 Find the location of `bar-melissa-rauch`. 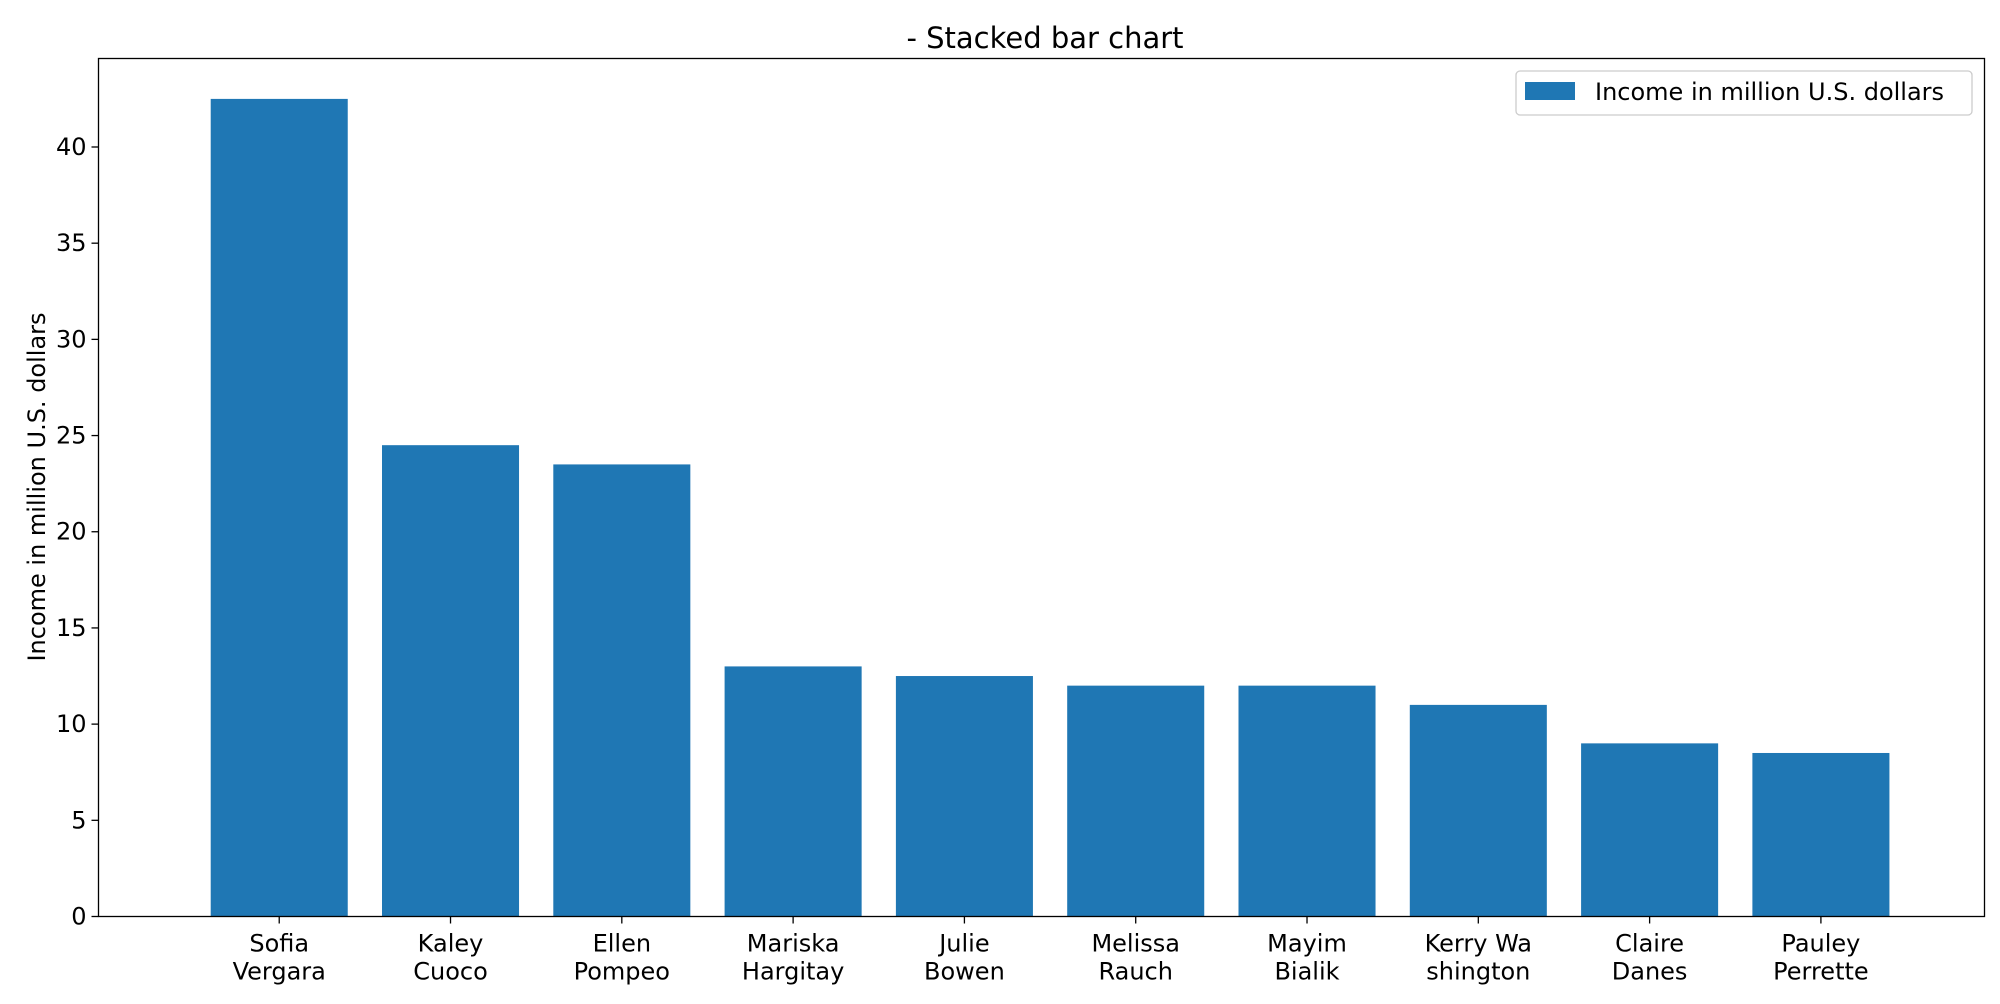

bar-melissa-rauch is located at coordinates (1136, 801).